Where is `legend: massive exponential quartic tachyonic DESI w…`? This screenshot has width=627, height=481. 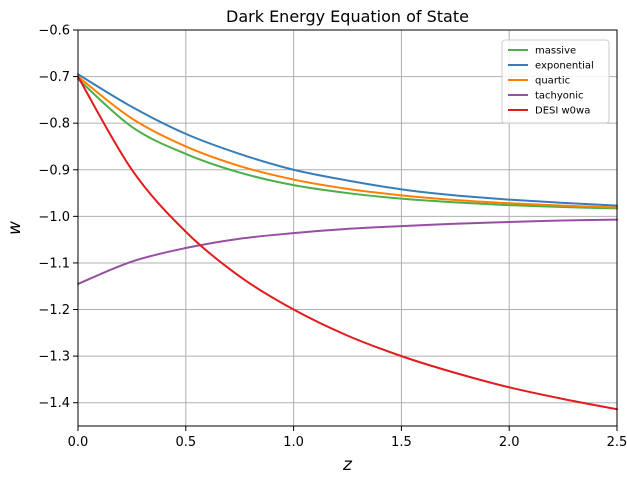
legend: massive exponential quartic tachyonic DESI w… is located at coordinates (555, 81).